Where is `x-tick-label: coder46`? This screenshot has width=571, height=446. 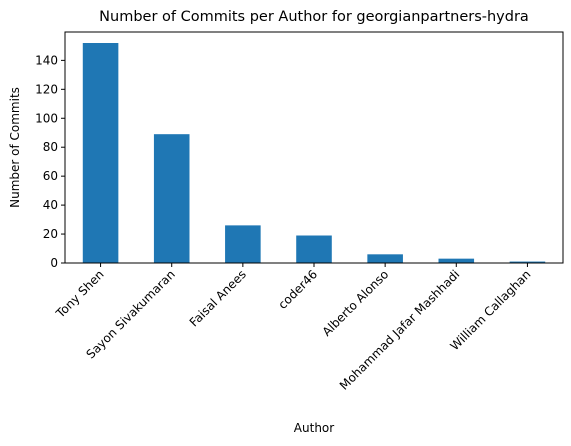
x-tick-label: coder46 is located at coordinates (297, 289).